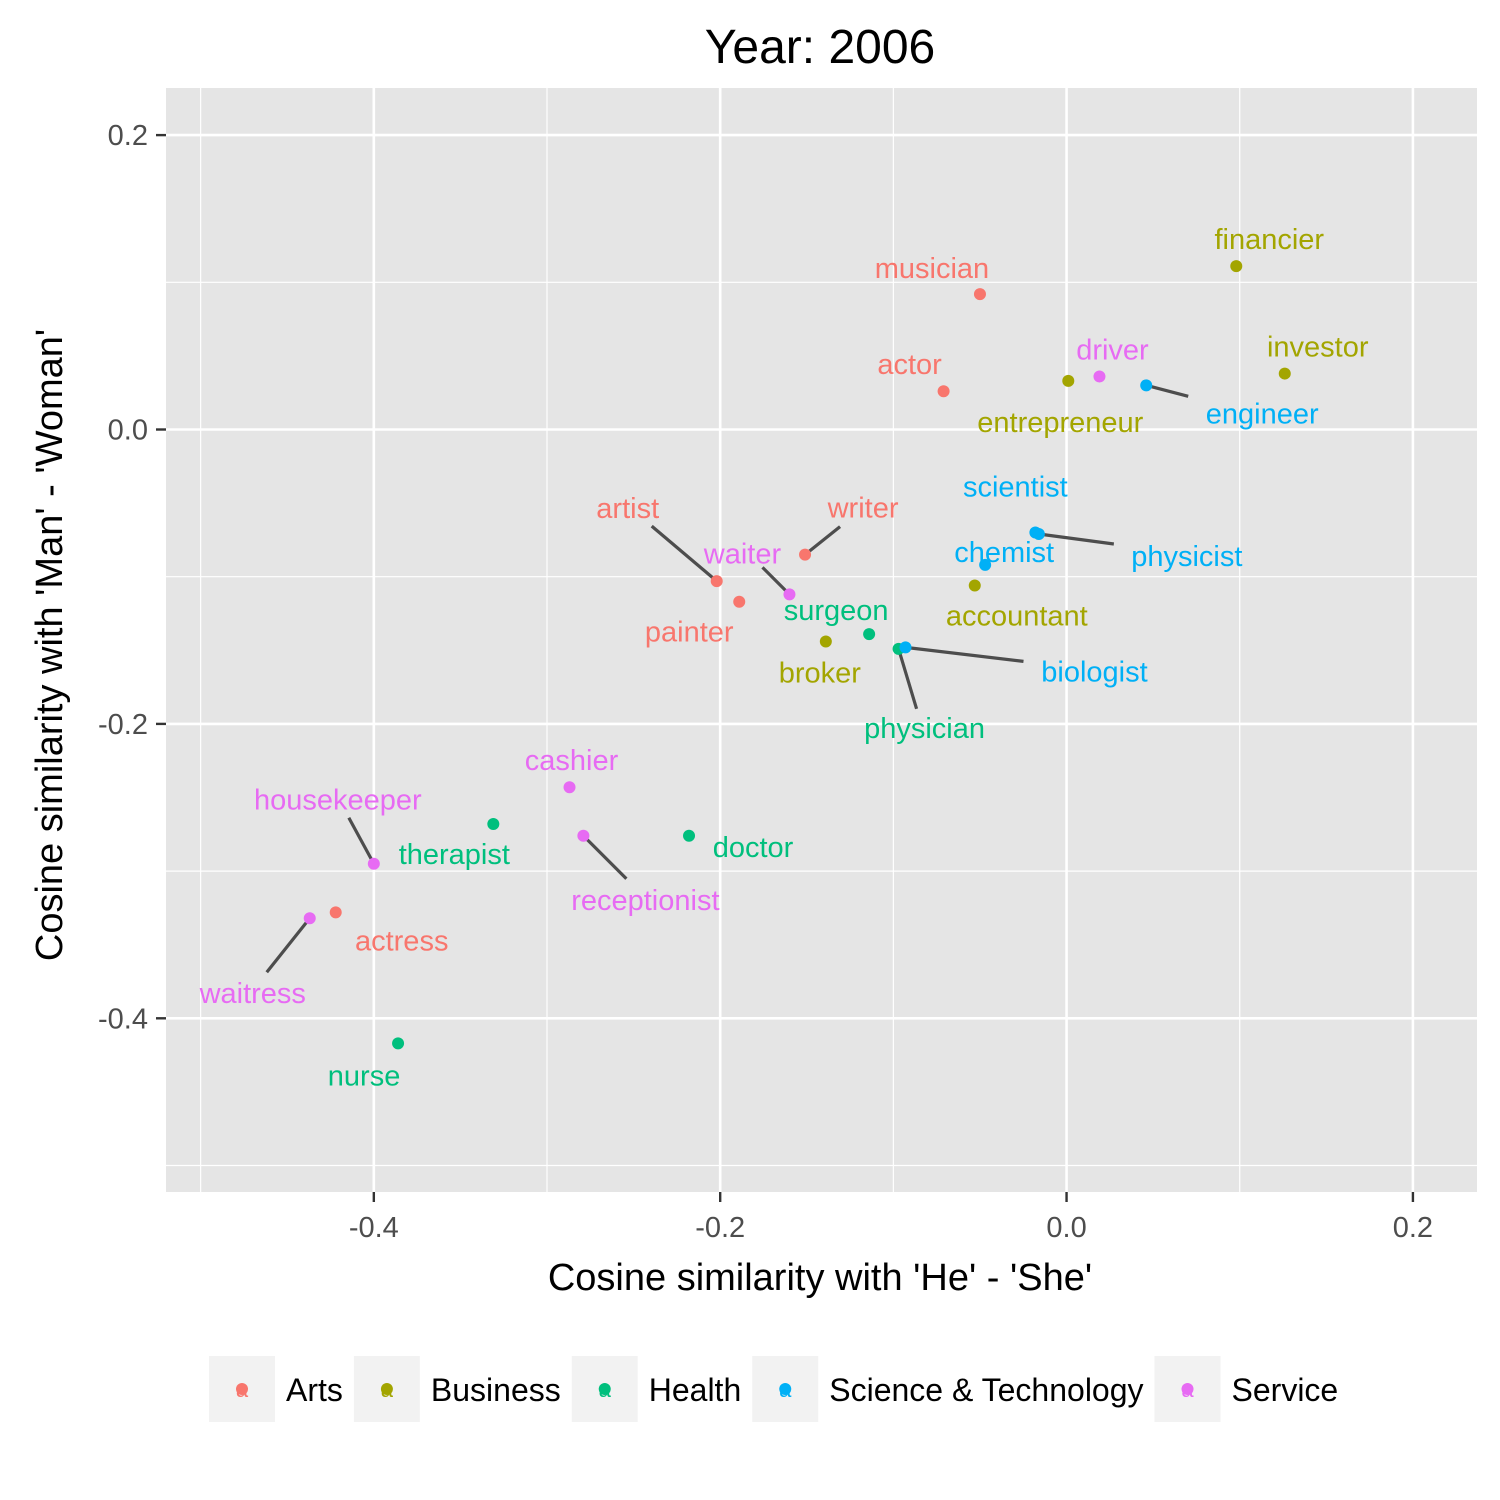 This screenshot has height=1500, width=1500. Describe the element at coordinates (128, 431) in the screenshot. I see `y-tick-label: 0.0` at that location.